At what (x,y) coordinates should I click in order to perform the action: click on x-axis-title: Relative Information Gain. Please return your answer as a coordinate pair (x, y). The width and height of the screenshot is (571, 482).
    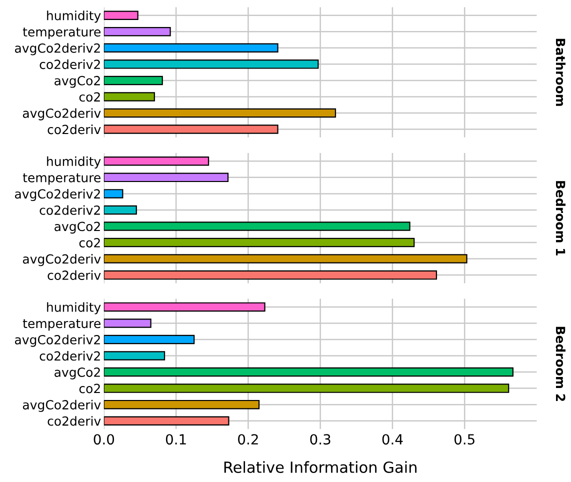
    Looking at the image, I should click on (320, 467).